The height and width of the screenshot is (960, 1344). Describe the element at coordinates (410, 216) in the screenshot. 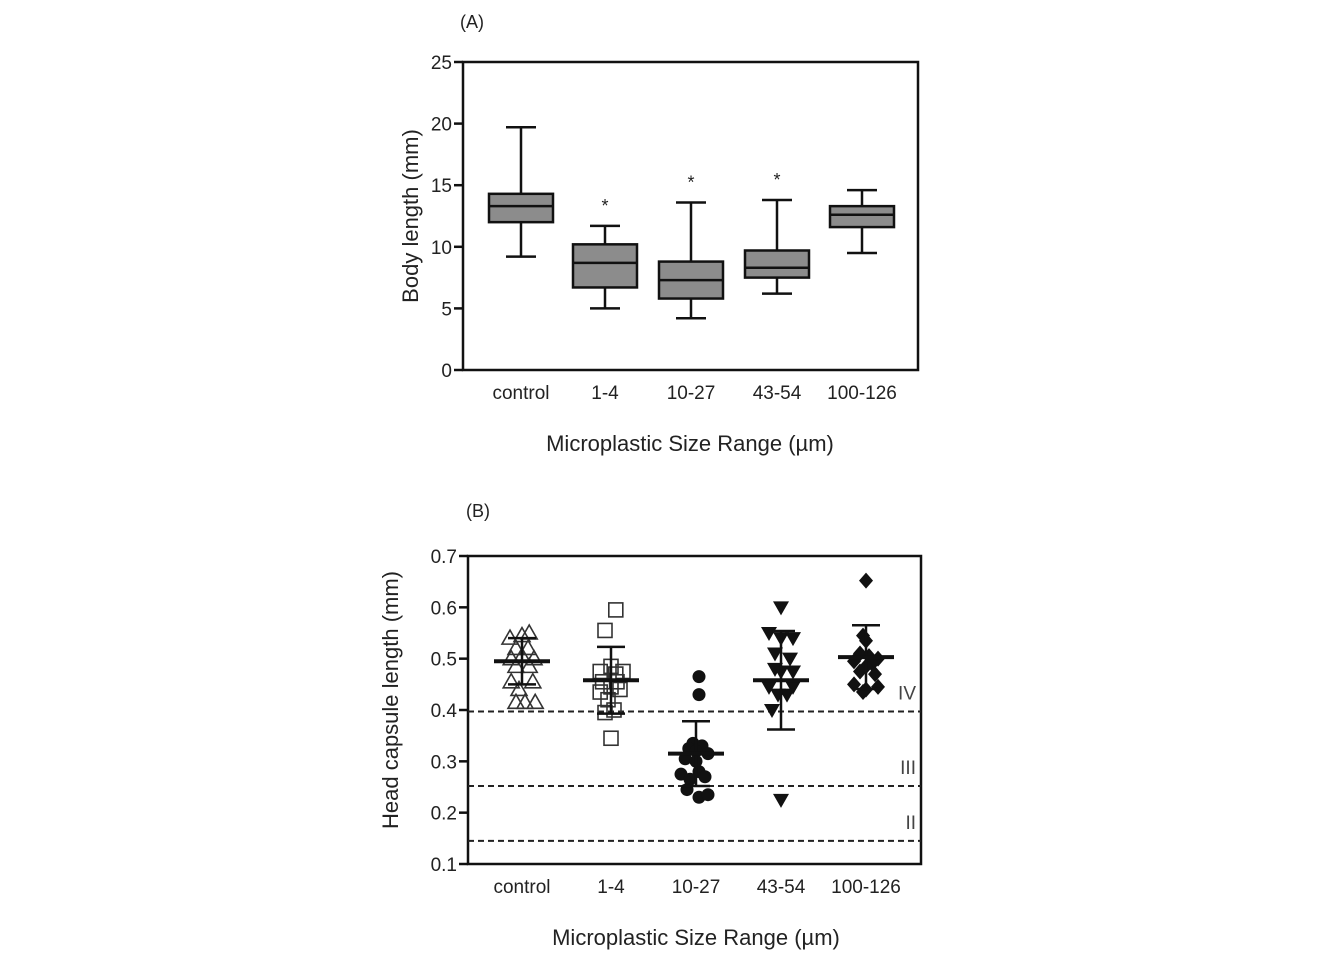

I see `panel-a-y-axis-title: Body length (mm)` at that location.